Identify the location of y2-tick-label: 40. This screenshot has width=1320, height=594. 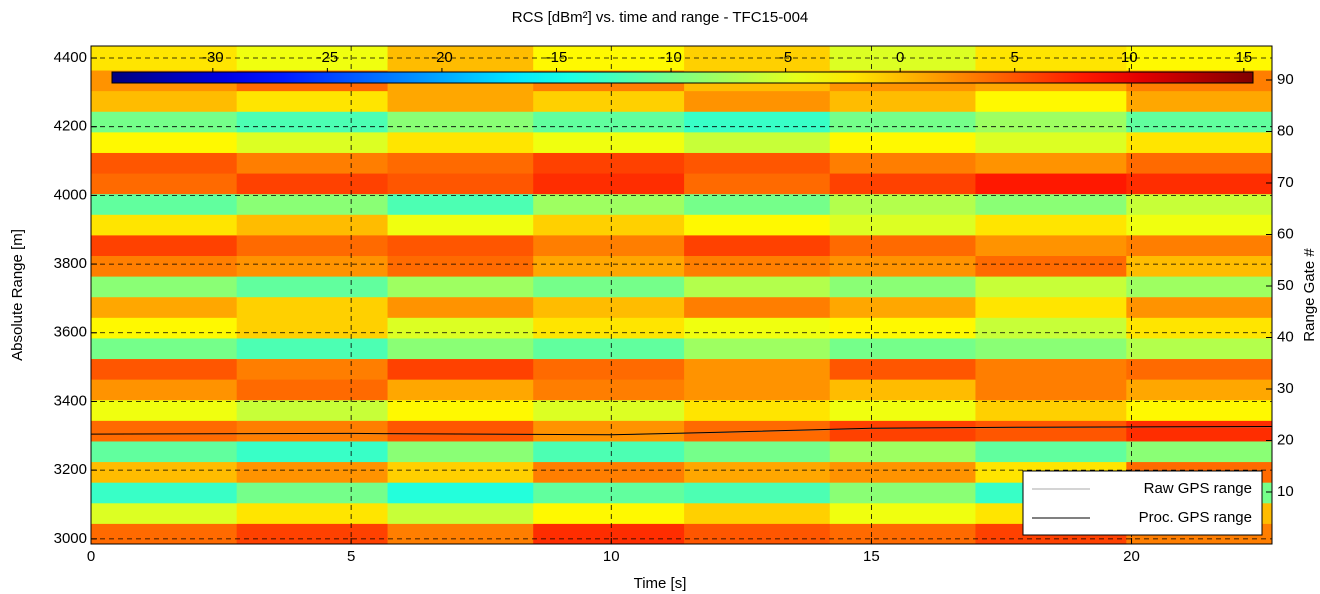
(1285, 336).